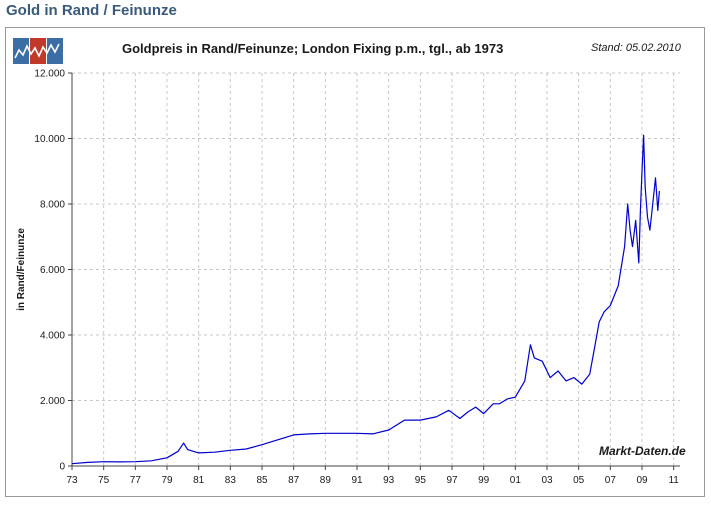 This screenshot has height=505, width=711. I want to click on x-tick-label: 11, so click(673, 480).